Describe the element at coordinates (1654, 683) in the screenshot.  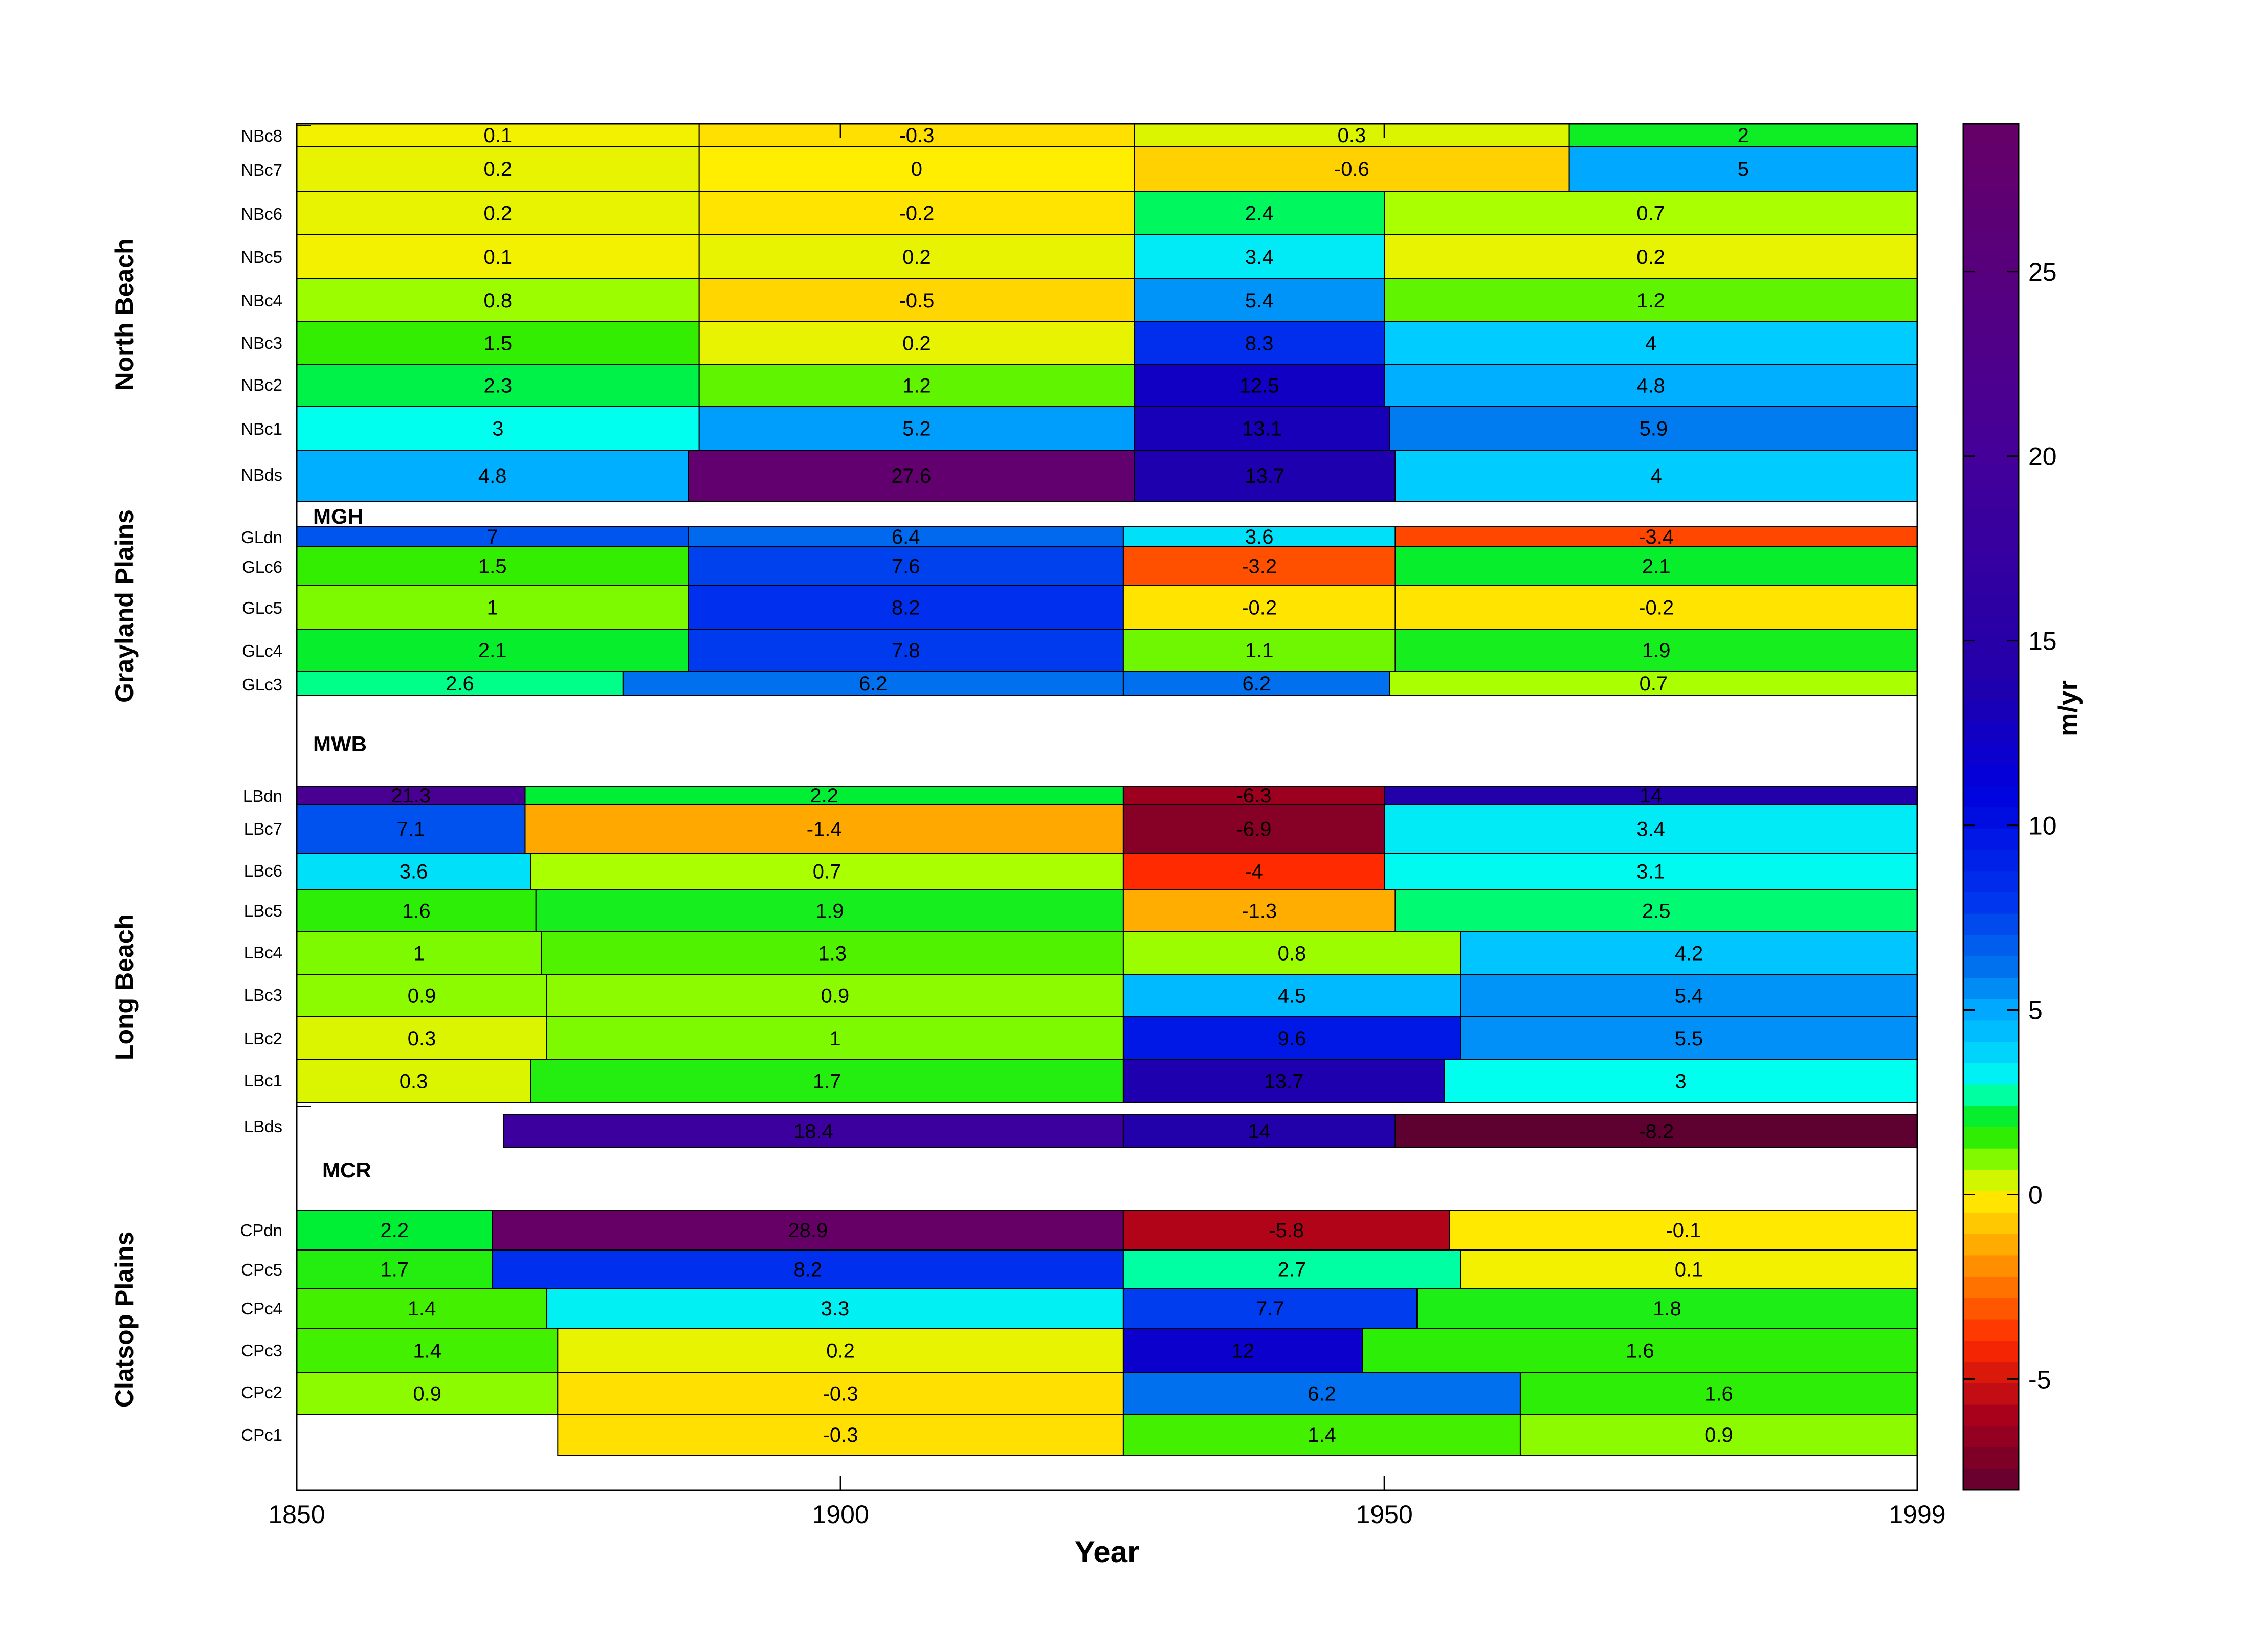
I see `cell-GLc3-1950.5` at that location.